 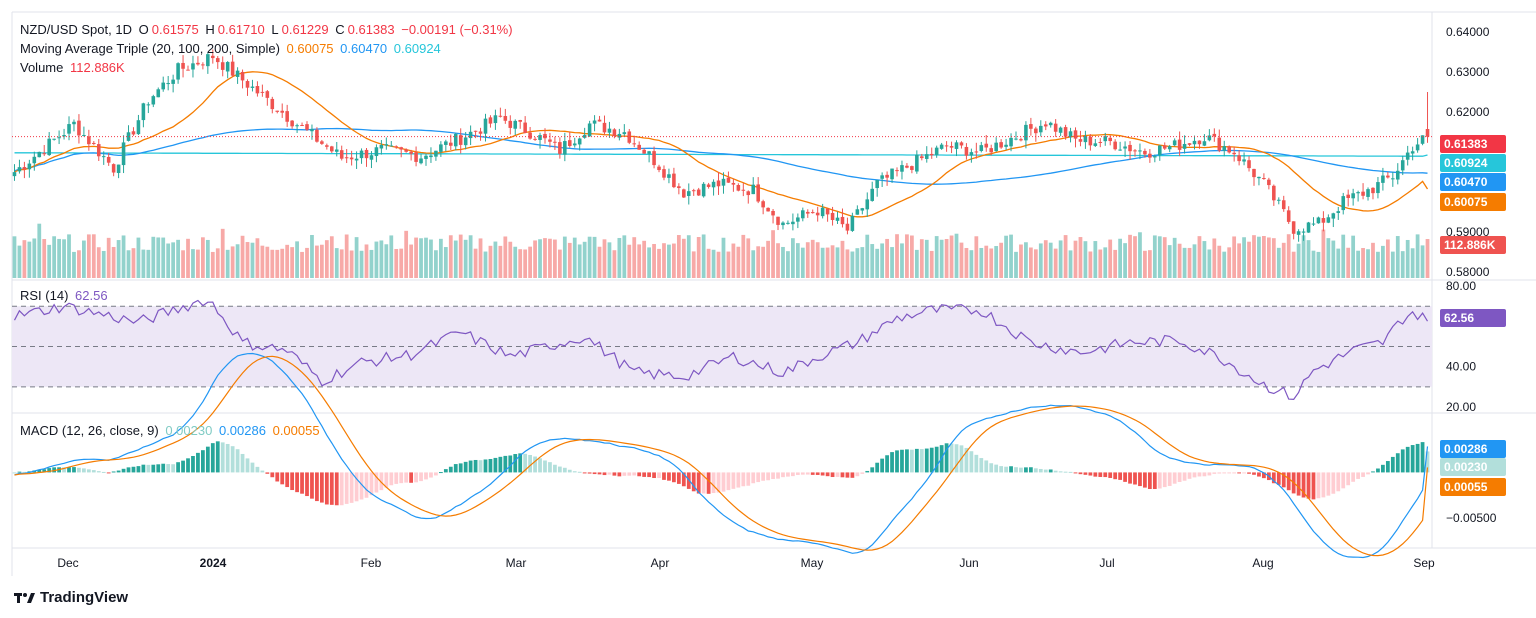 I want to click on volume-label: Volume, so click(x=42, y=67).